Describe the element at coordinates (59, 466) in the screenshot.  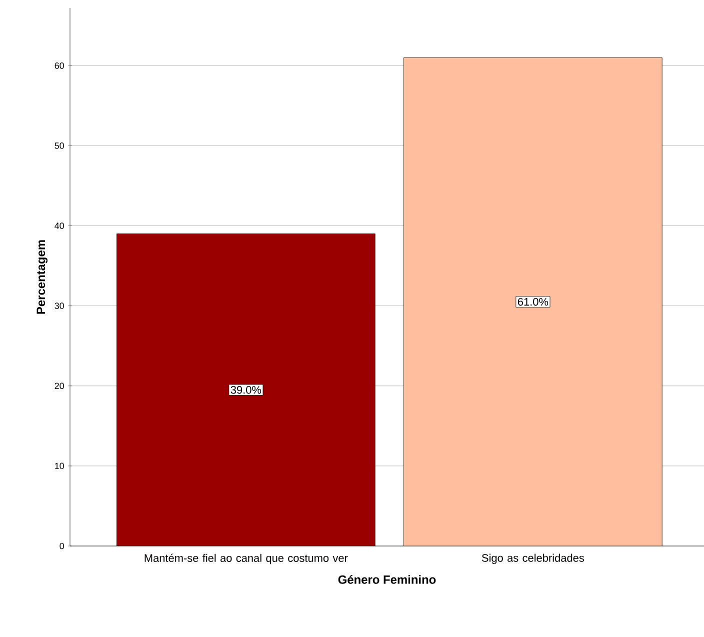
I see `y-tick-label: 10` at that location.